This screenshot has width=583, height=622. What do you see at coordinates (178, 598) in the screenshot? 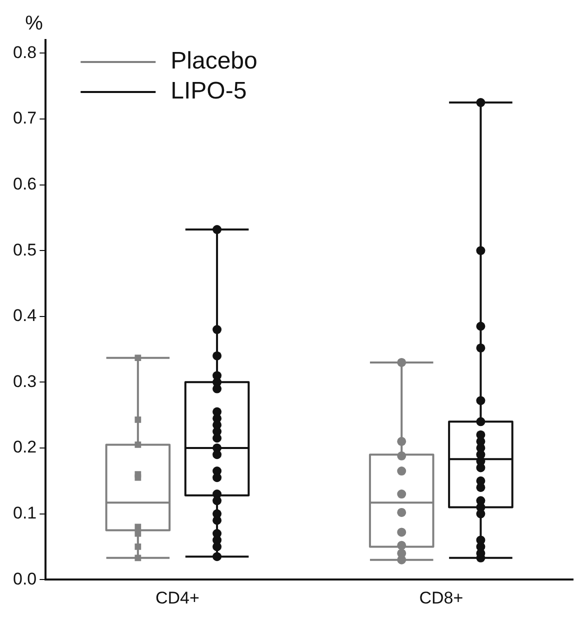
I see `x-tick-label: CD4+` at bounding box center [178, 598].